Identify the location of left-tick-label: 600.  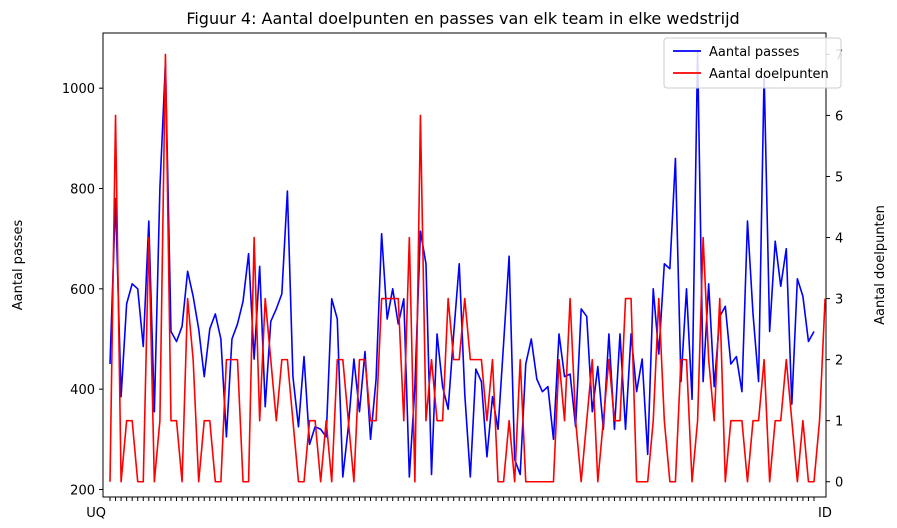
(82, 290).